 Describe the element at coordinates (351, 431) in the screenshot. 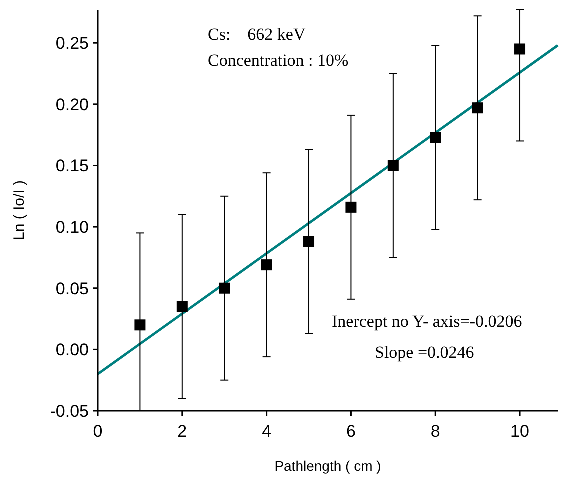

I see `x-tick-label: 6` at that location.